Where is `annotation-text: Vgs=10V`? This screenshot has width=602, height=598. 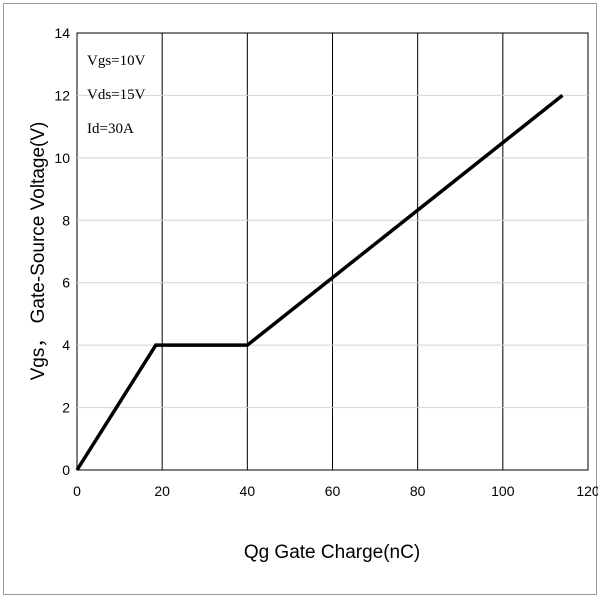
annotation-text: Vgs=10V is located at coordinates (116, 61).